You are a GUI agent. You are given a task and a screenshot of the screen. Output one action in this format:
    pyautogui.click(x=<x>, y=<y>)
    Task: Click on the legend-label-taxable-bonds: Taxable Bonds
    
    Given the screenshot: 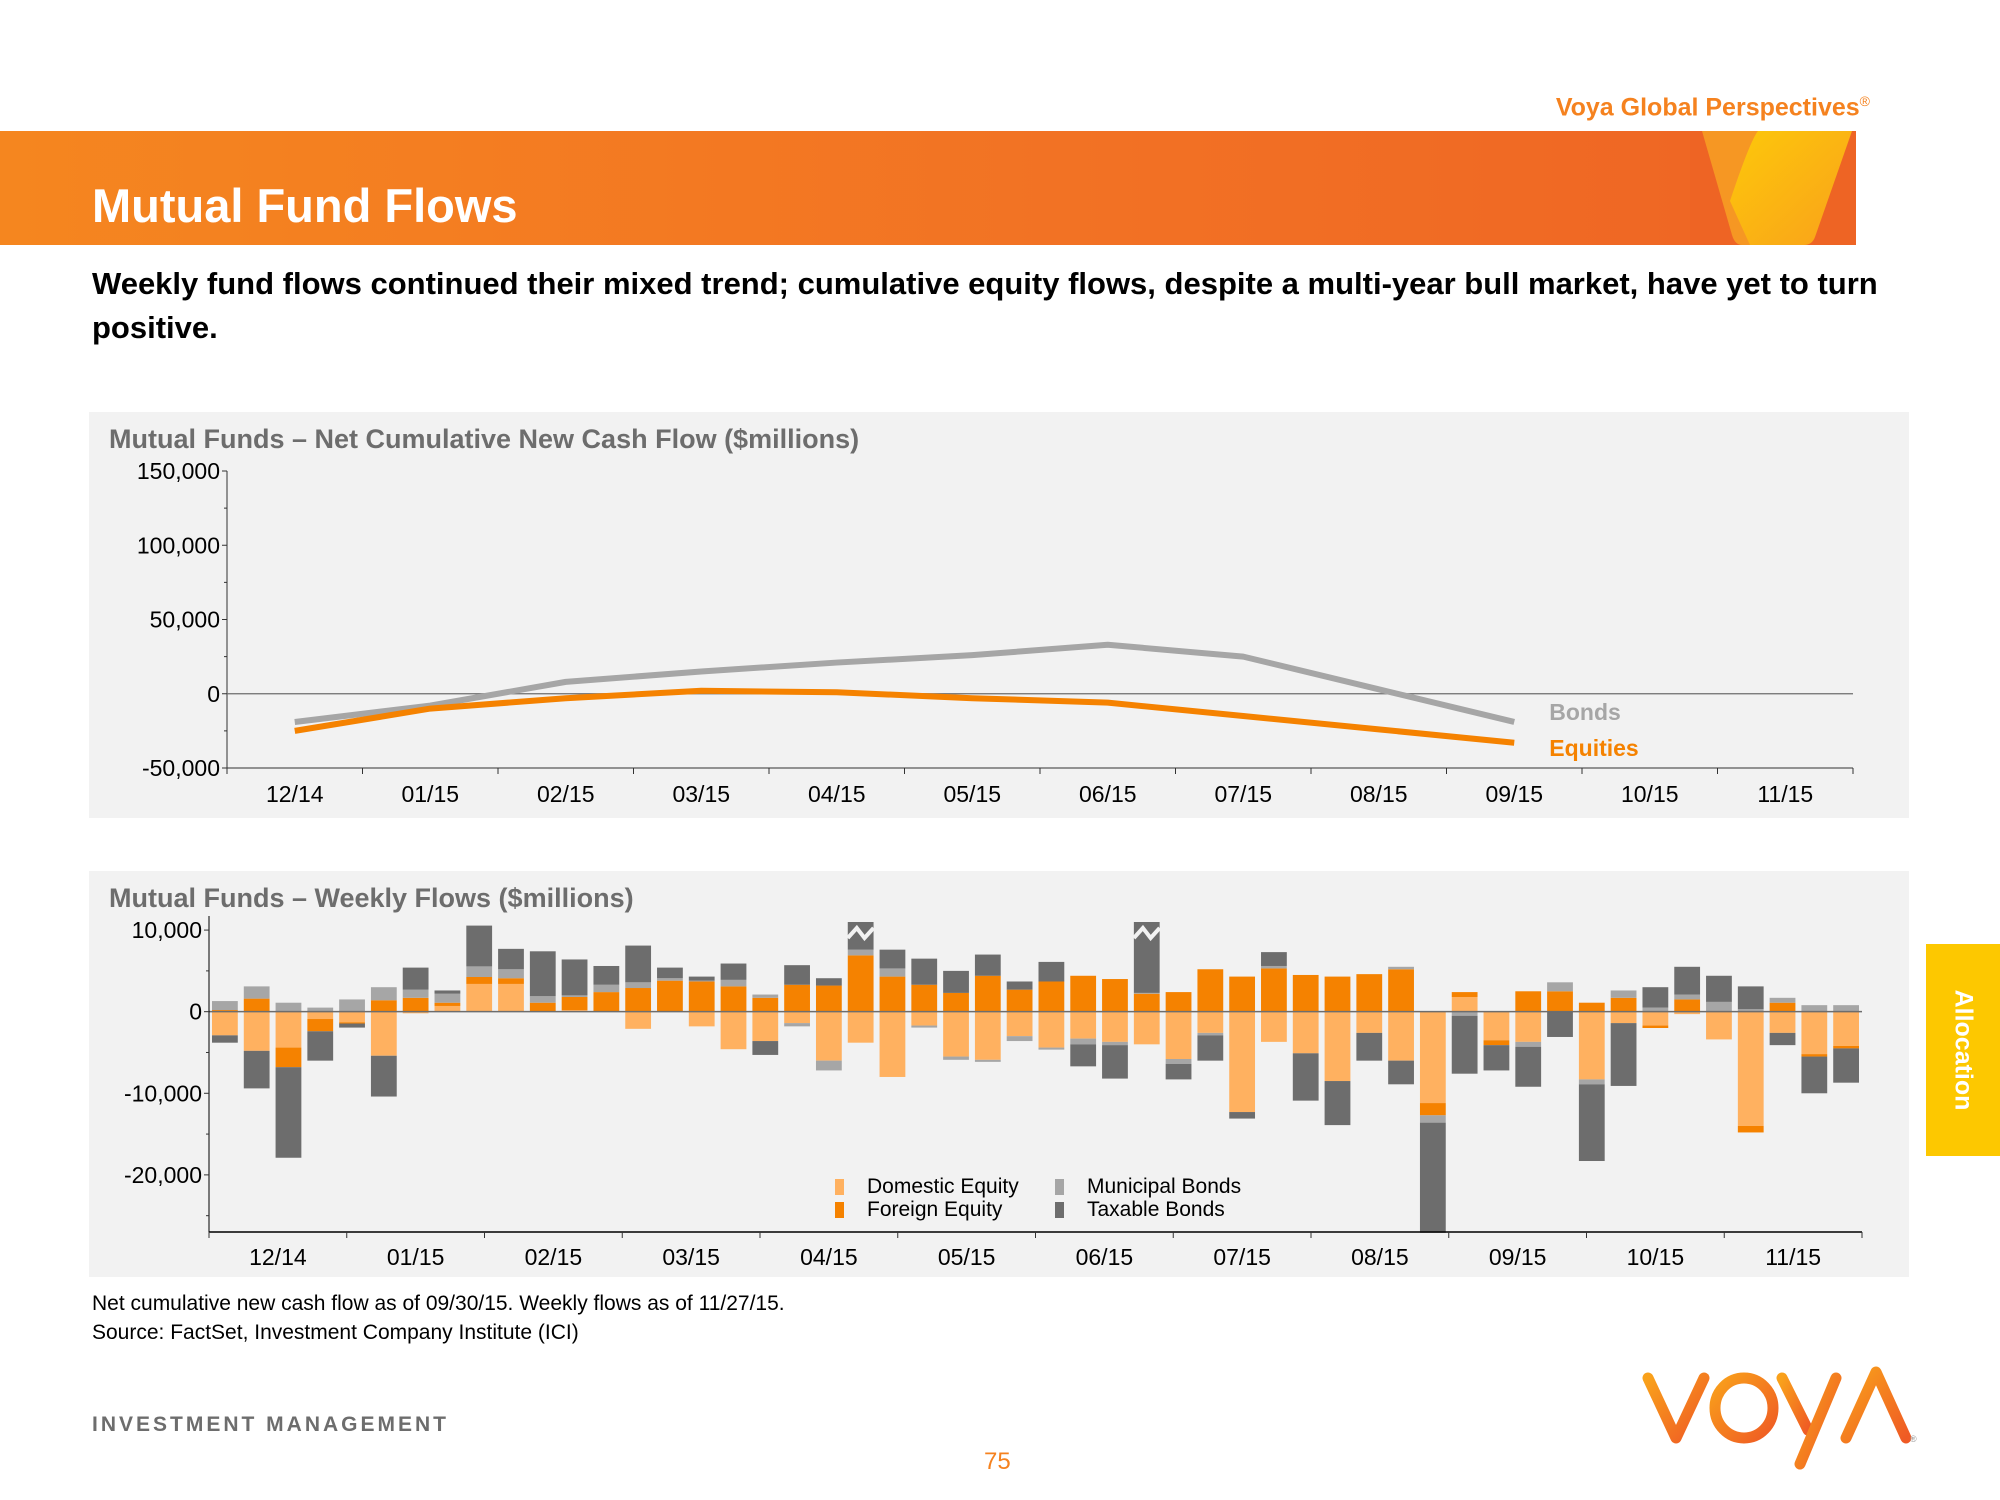 What is the action you would take?
    pyautogui.click(x=1156, y=1209)
    